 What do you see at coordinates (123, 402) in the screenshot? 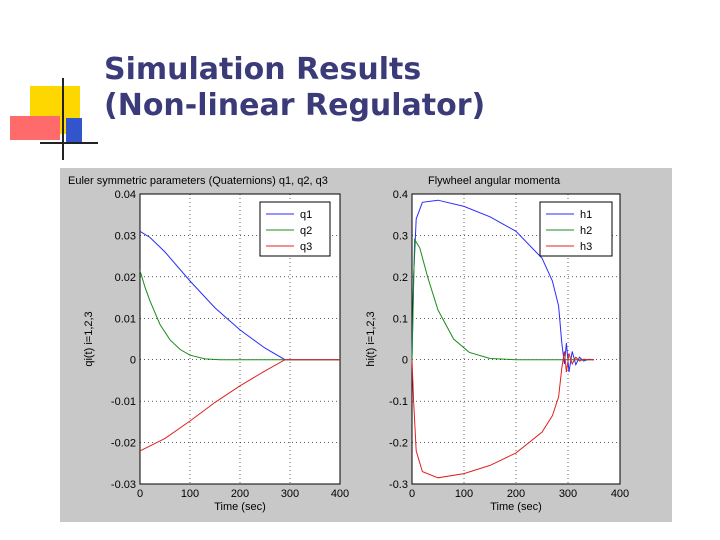
I see `y-tick-label: -0.01` at bounding box center [123, 402].